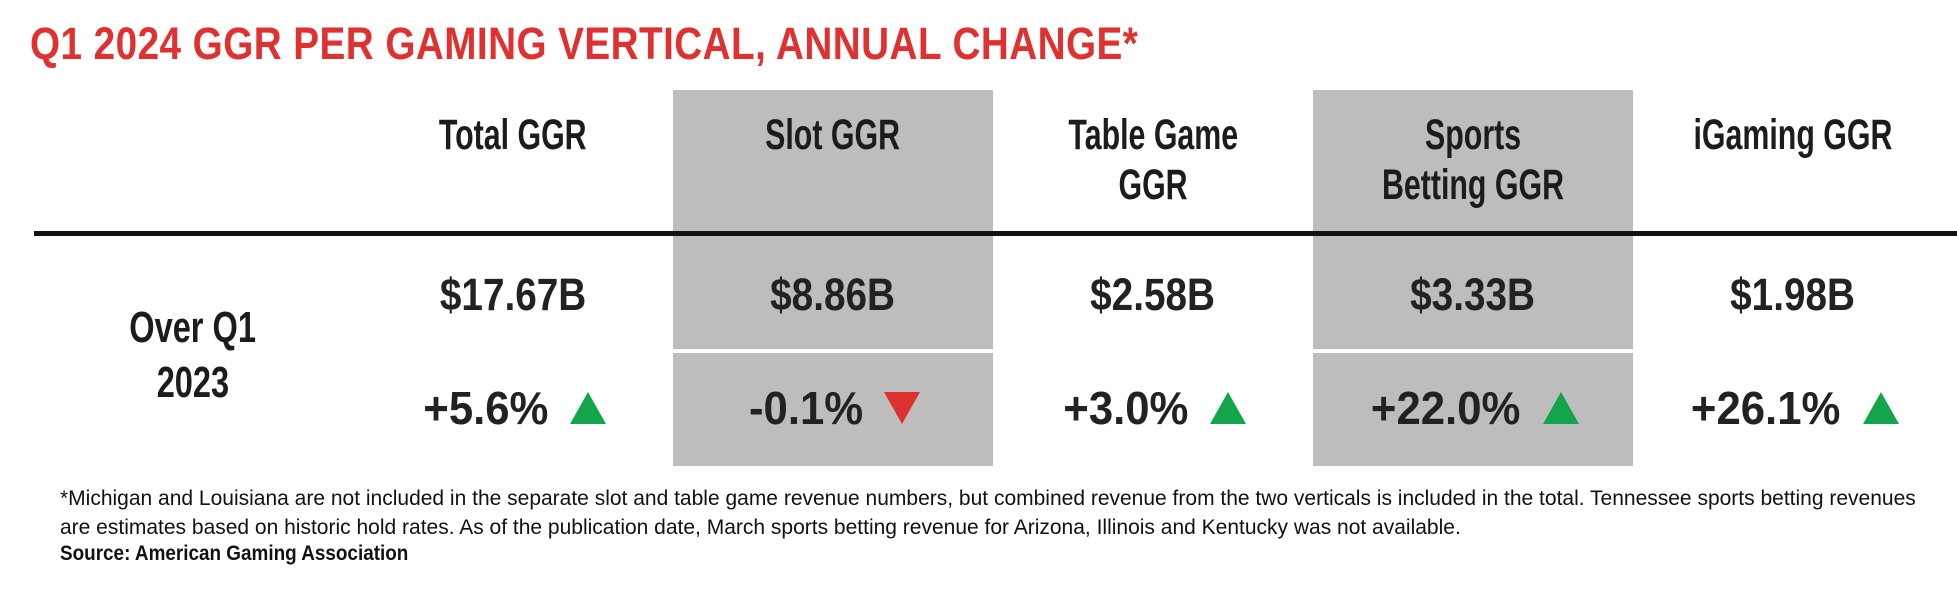  I want to click on shaded-column-slot, so click(833, 278).